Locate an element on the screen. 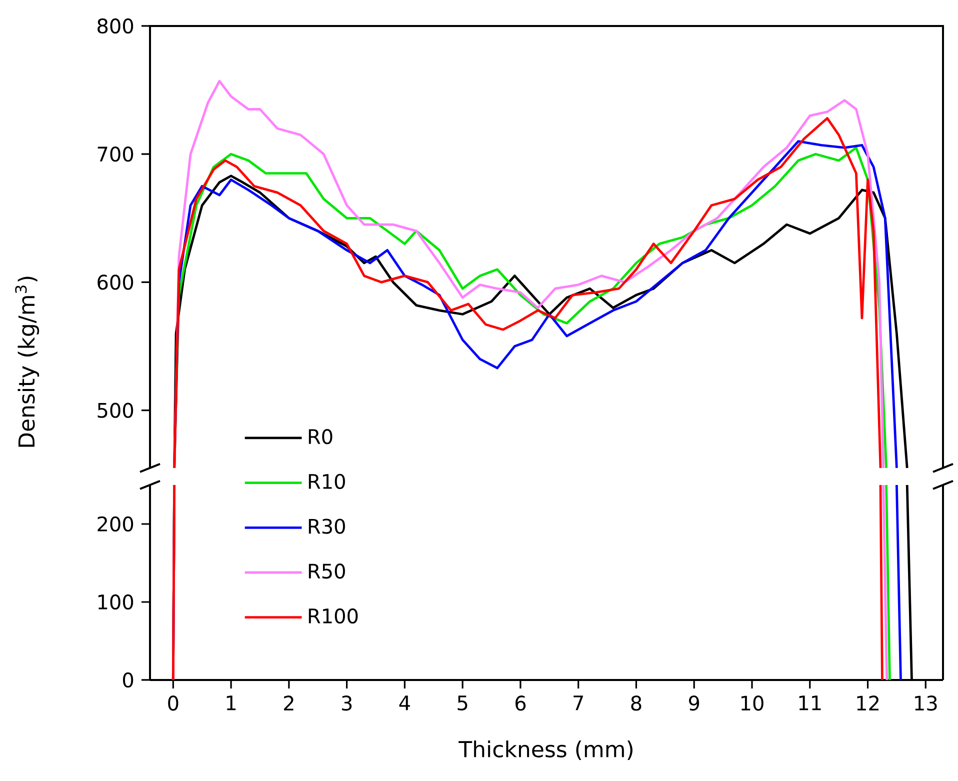 Image resolution: width=958 pixels, height=781 pixels. x-tick-label: 11 is located at coordinates (810, 703).